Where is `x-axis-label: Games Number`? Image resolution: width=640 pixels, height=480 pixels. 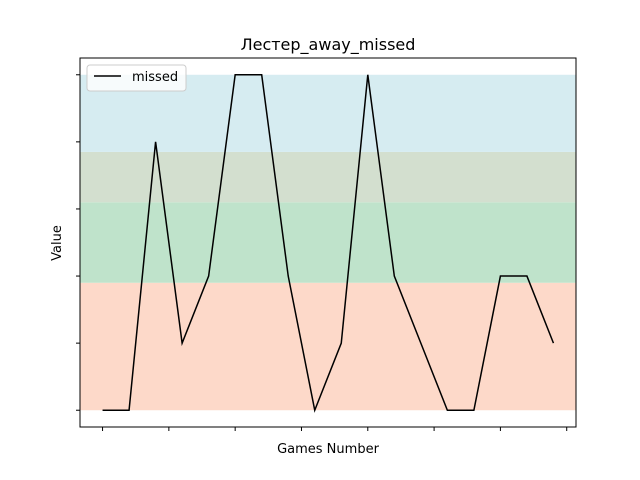 x-axis-label: Games Number is located at coordinates (328, 449).